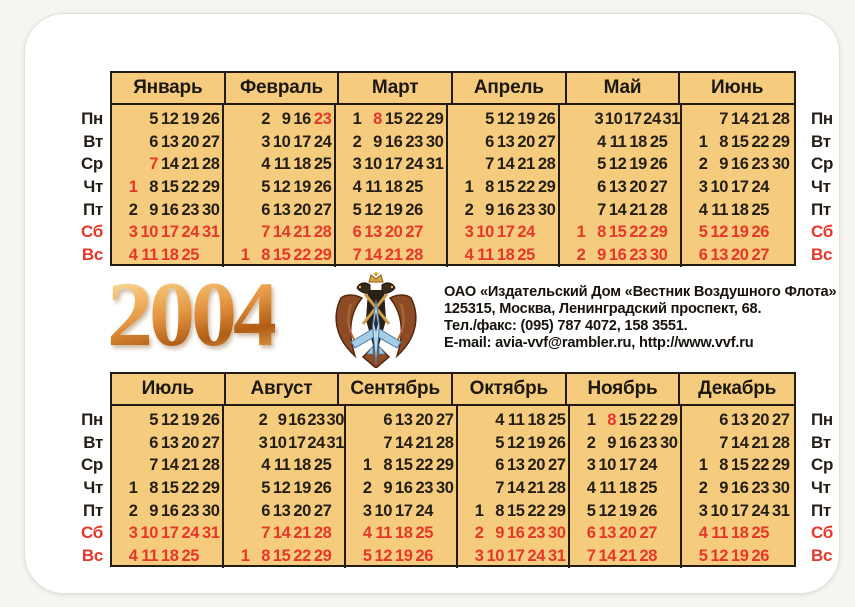  I want to click on day-number: 1, so click(133, 488).